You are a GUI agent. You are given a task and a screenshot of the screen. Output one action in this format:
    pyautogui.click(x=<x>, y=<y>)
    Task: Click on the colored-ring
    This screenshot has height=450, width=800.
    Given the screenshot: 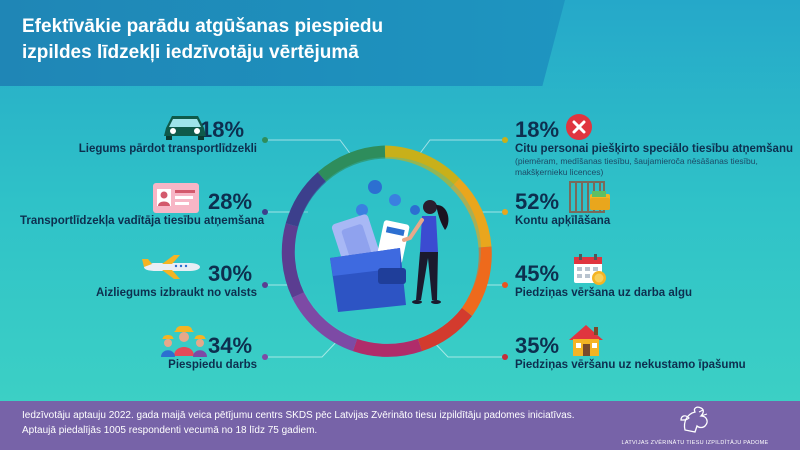 What is the action you would take?
    pyautogui.click(x=386, y=251)
    